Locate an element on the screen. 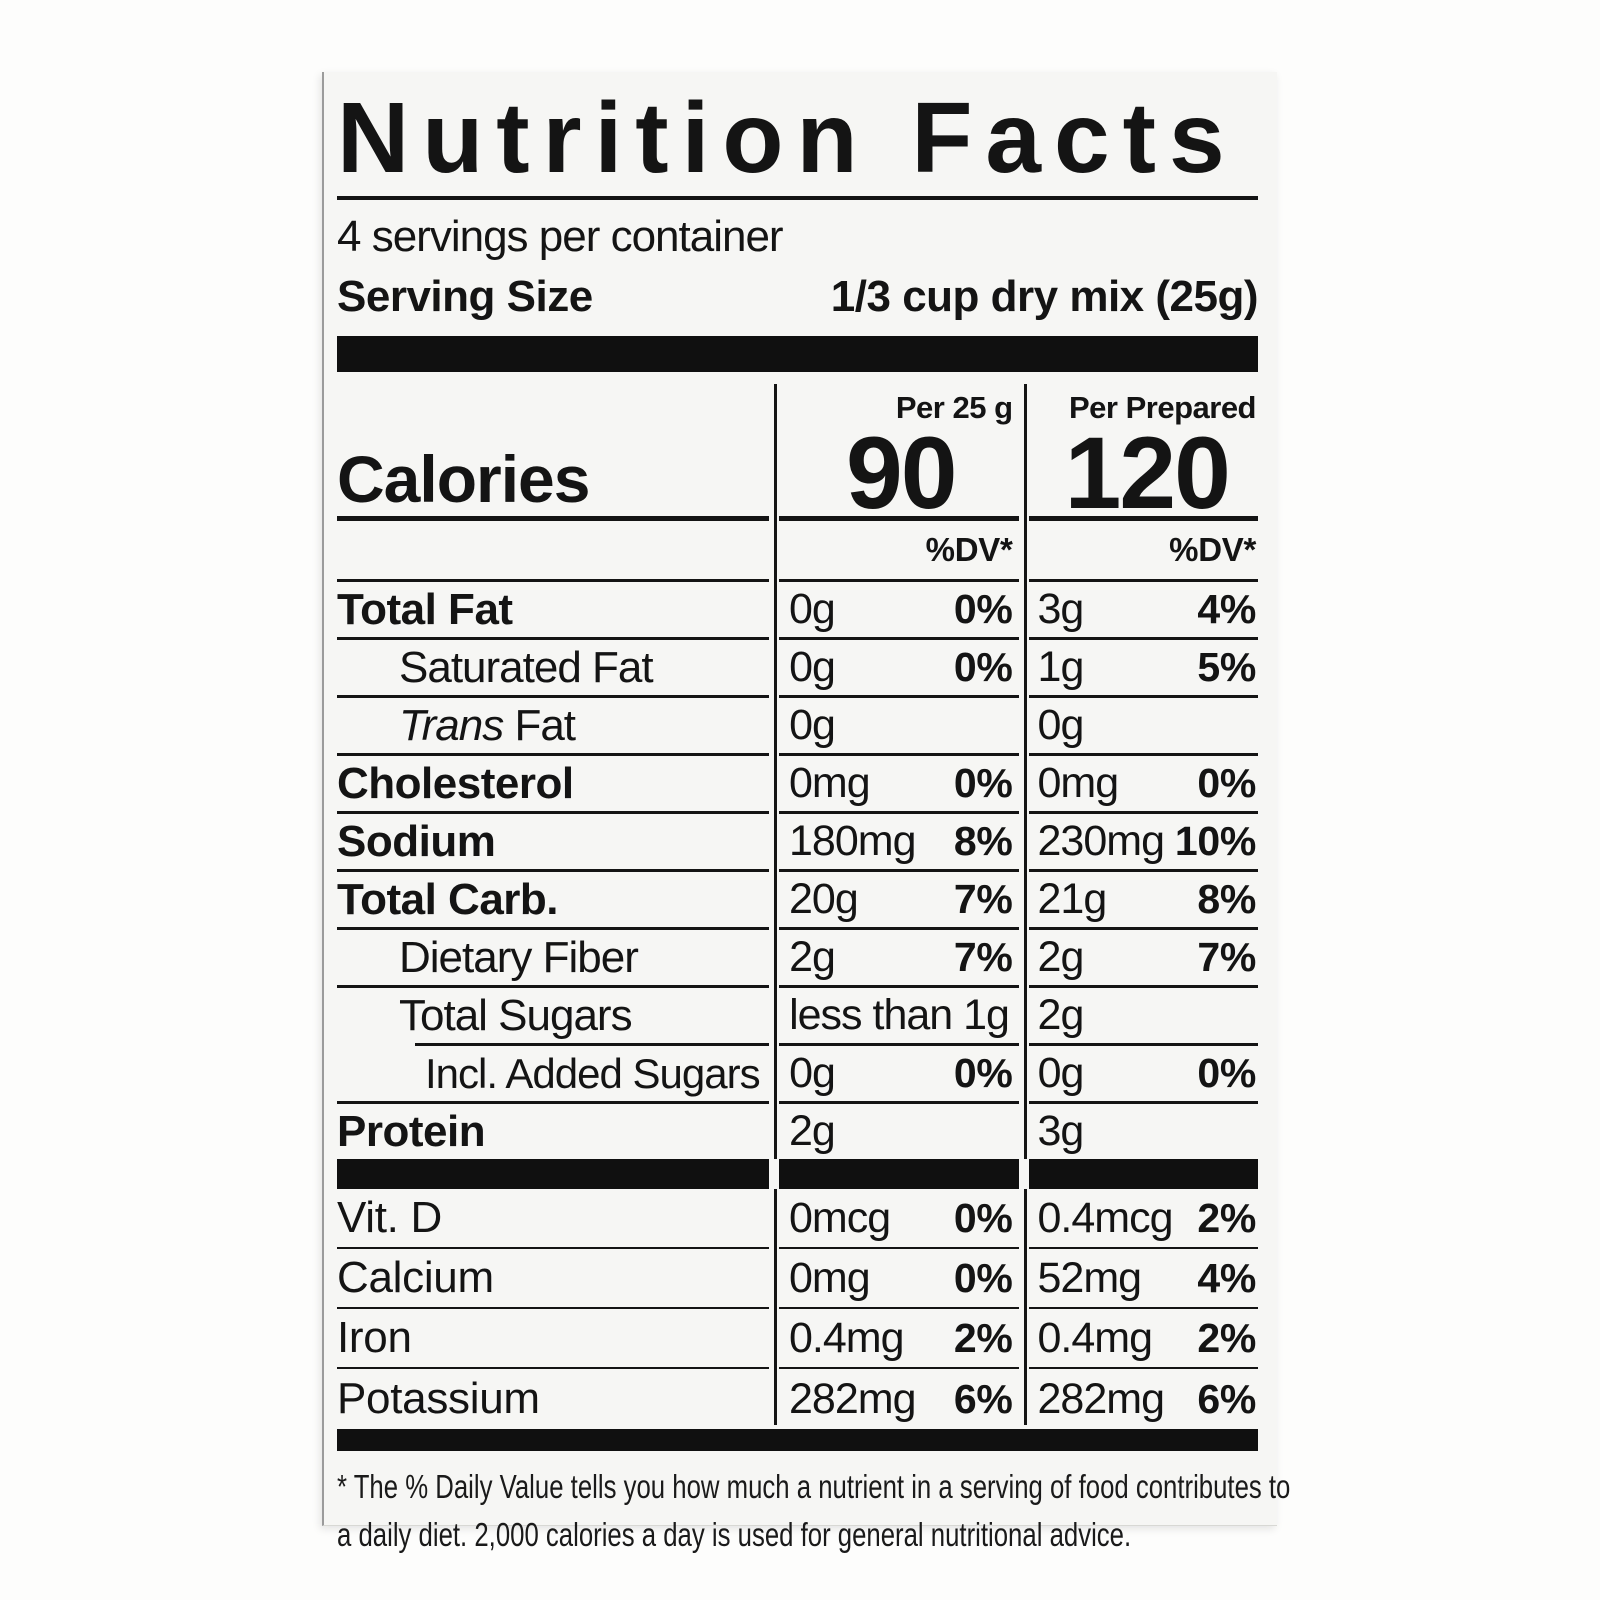 The image size is (1600, 1600). dv-prepared: 7% is located at coordinates (1227, 957).